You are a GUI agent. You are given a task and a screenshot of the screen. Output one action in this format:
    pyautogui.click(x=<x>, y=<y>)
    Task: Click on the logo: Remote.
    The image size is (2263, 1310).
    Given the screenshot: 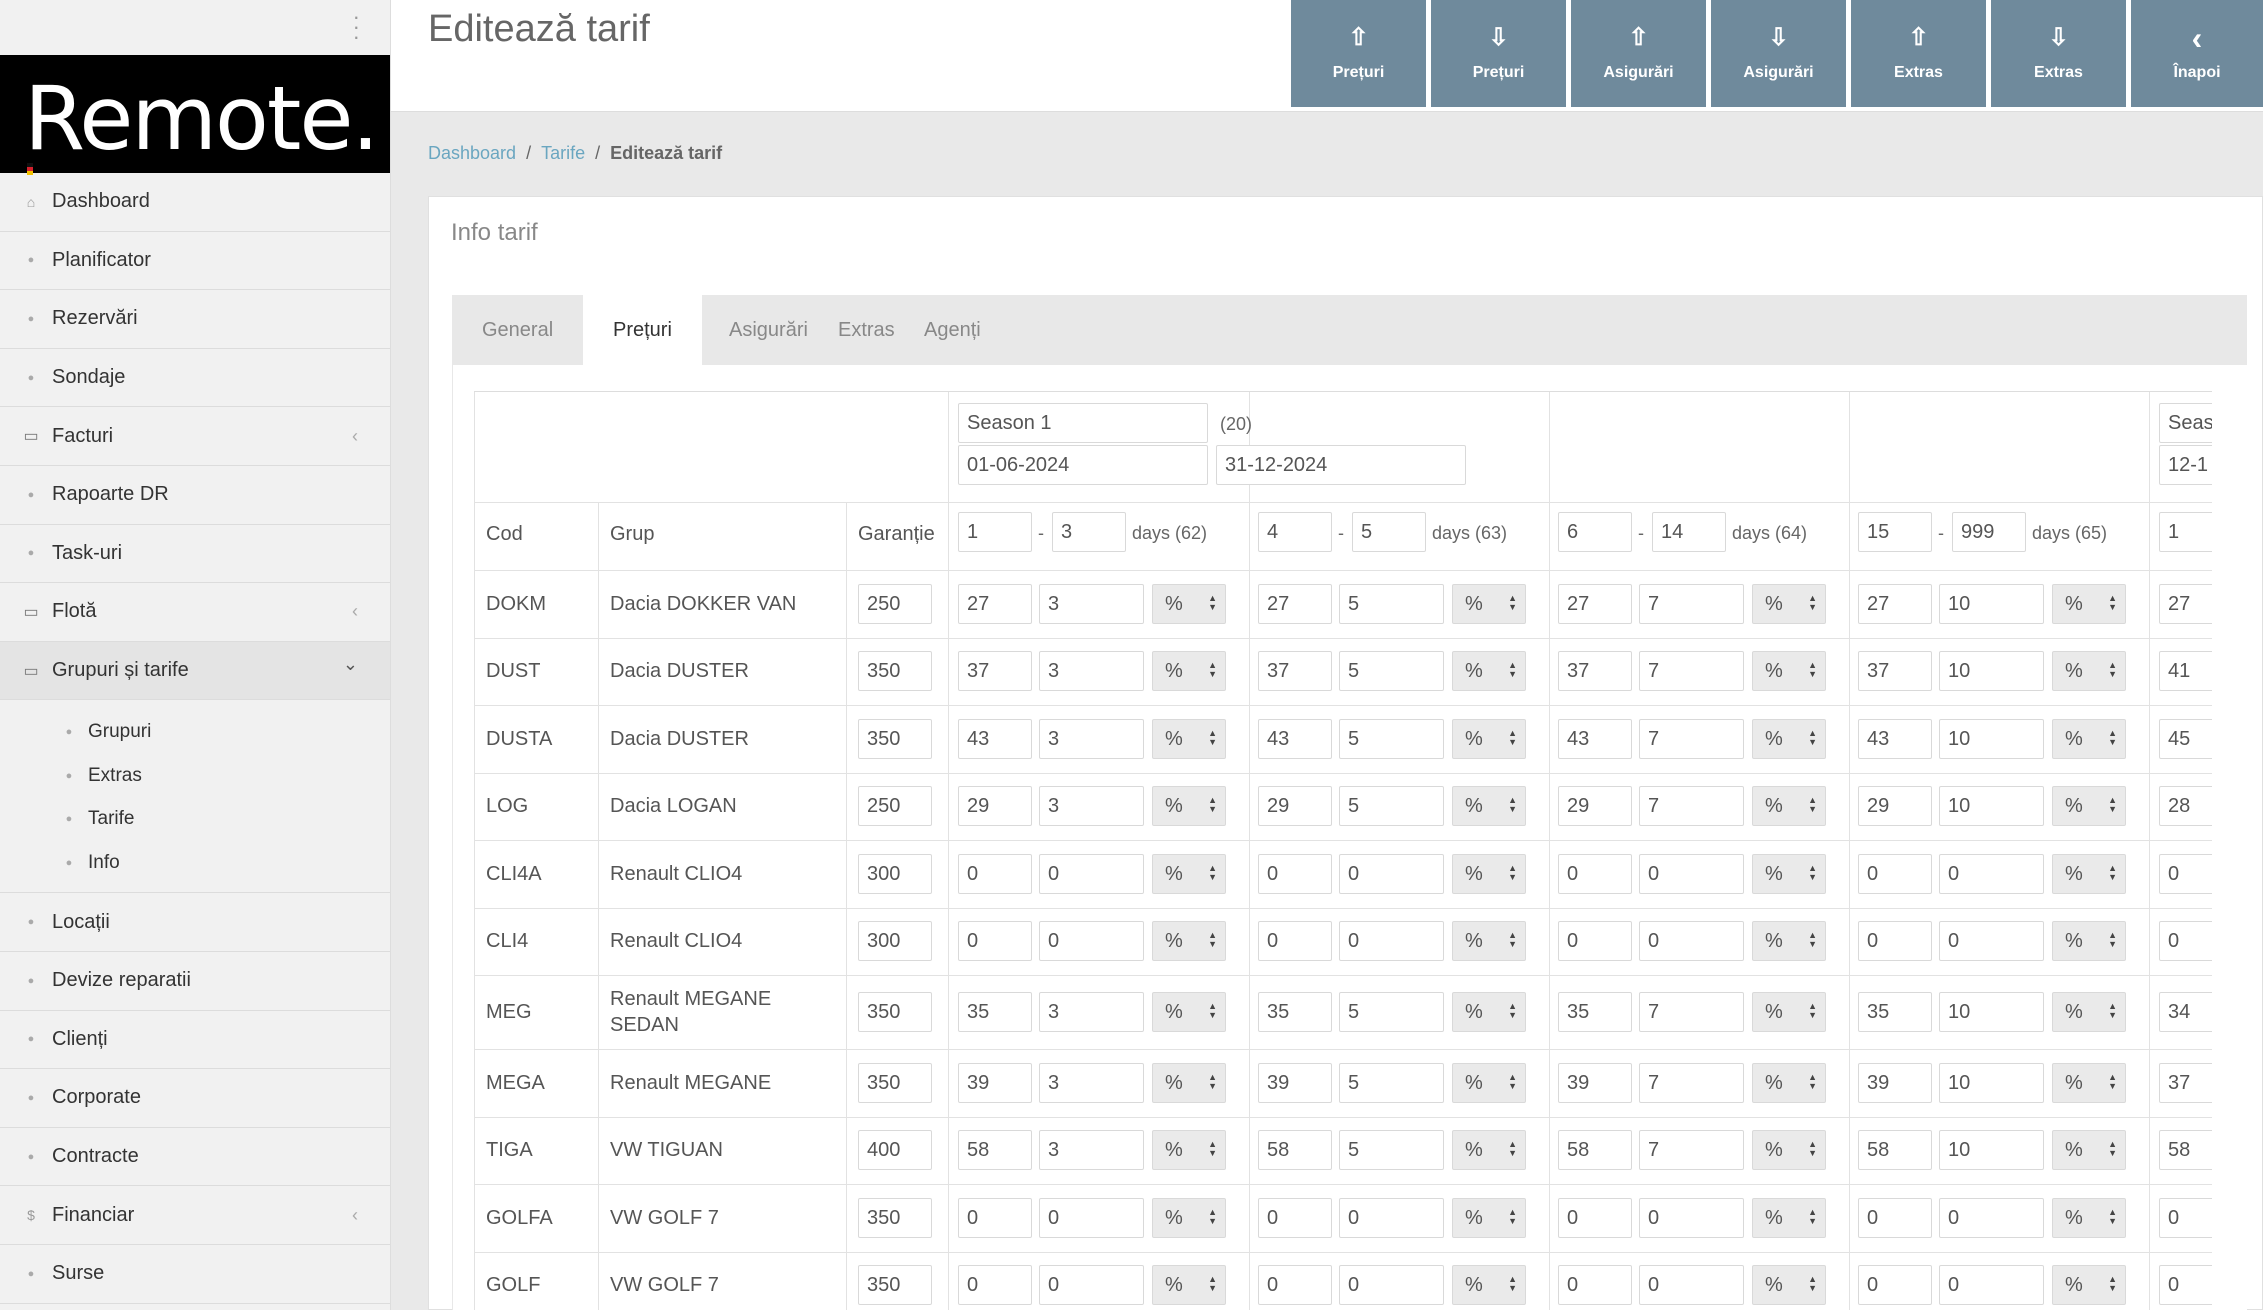 What is the action you would take?
    pyautogui.click(x=195, y=115)
    